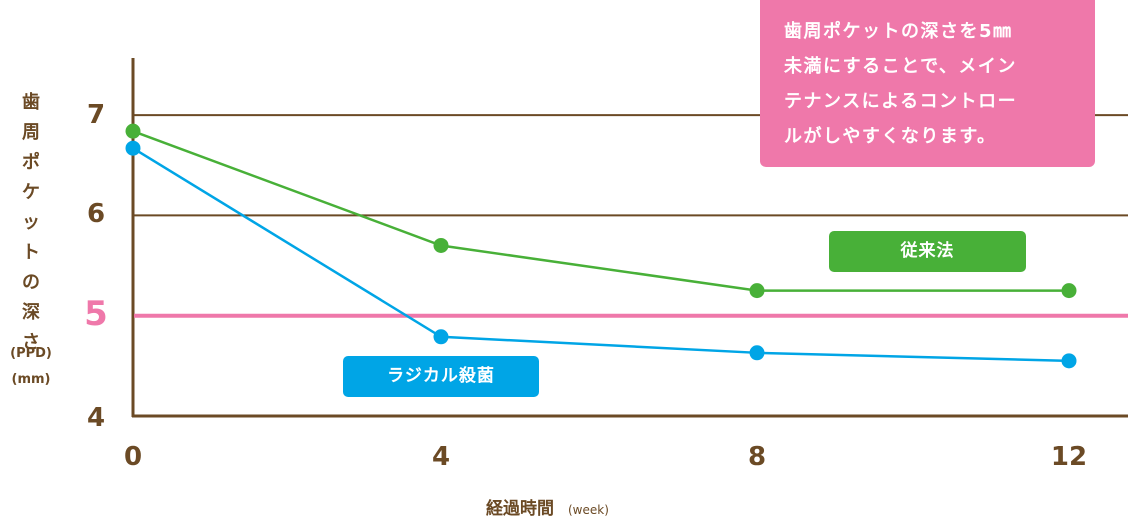 Image resolution: width=1128 pixels, height=521 pixels. What do you see at coordinates (31, 162) in the screenshot?
I see `y-axis-label-char: ポ` at bounding box center [31, 162].